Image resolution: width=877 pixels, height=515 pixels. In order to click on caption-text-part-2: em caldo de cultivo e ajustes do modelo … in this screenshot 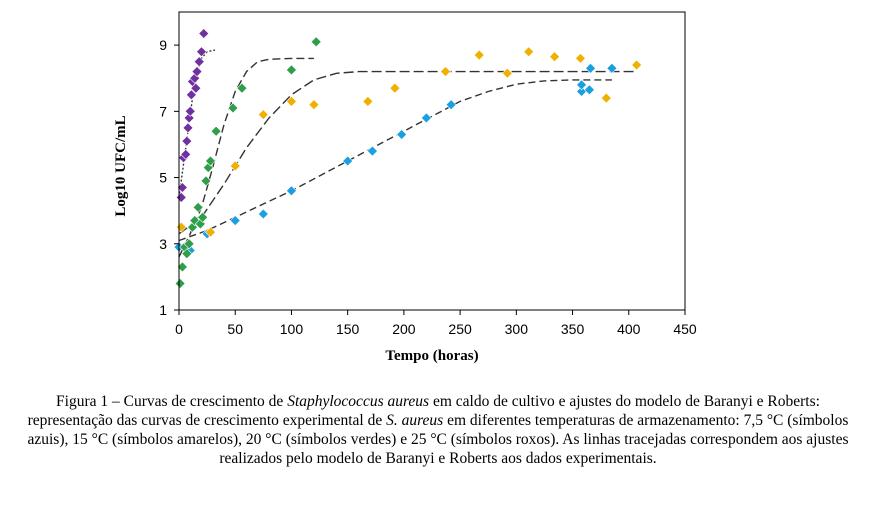, I will do `click(423, 411)`.